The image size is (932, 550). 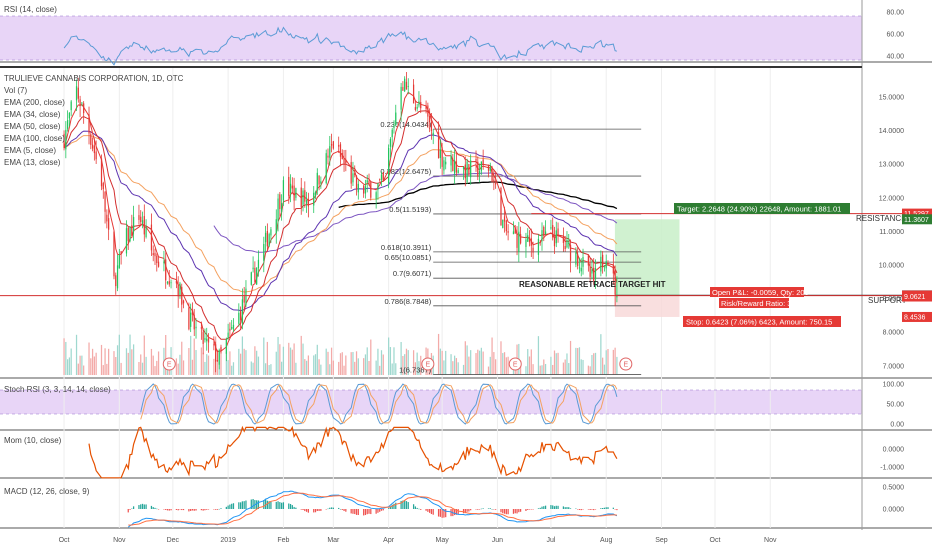 I want to click on mom-axis: 0.0000 -1.0000, so click(x=892, y=459).